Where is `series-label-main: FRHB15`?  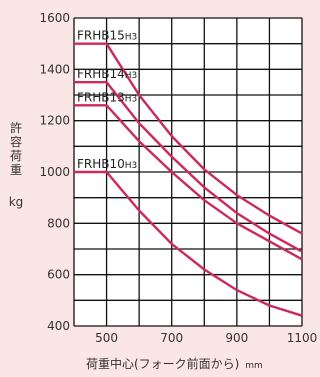
series-label-main: FRHB15 is located at coordinates (101, 36).